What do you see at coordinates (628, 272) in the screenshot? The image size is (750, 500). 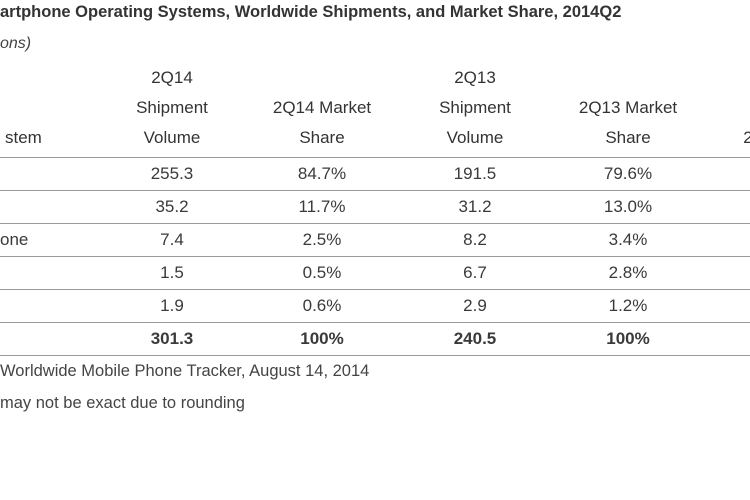 I see `table-cell: 2.8%` at bounding box center [628, 272].